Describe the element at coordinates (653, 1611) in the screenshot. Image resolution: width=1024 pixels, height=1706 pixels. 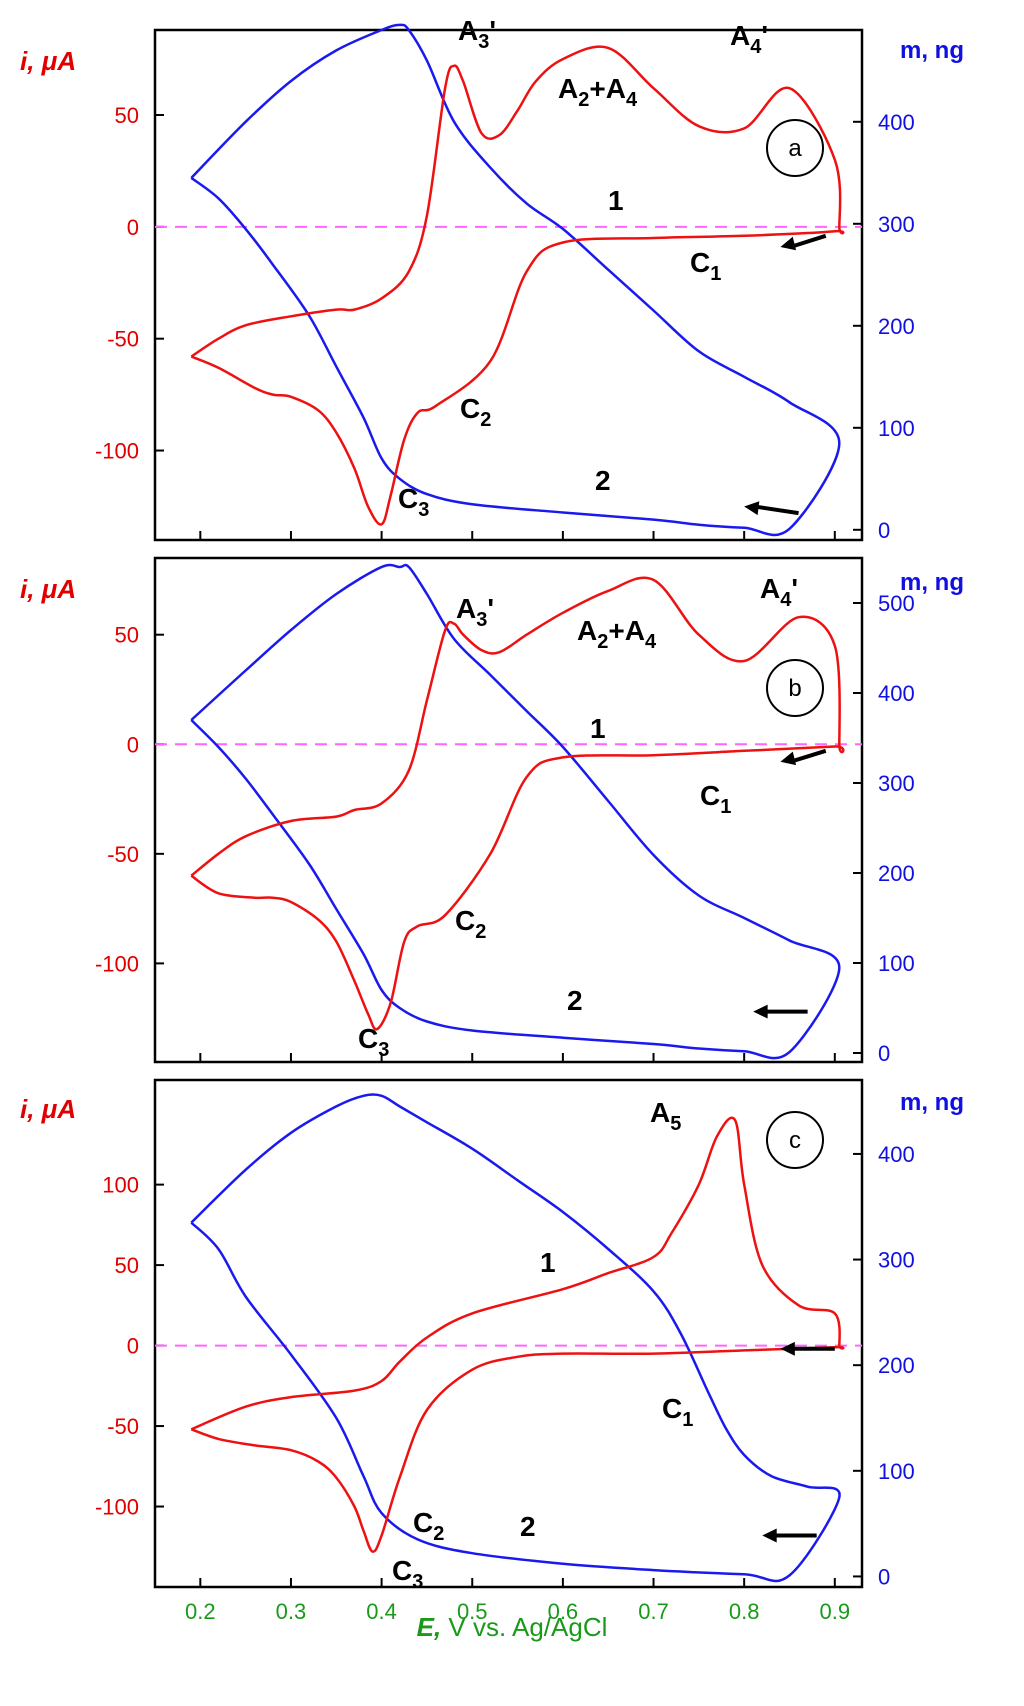
I see `x-tick-label: 0.7` at that location.